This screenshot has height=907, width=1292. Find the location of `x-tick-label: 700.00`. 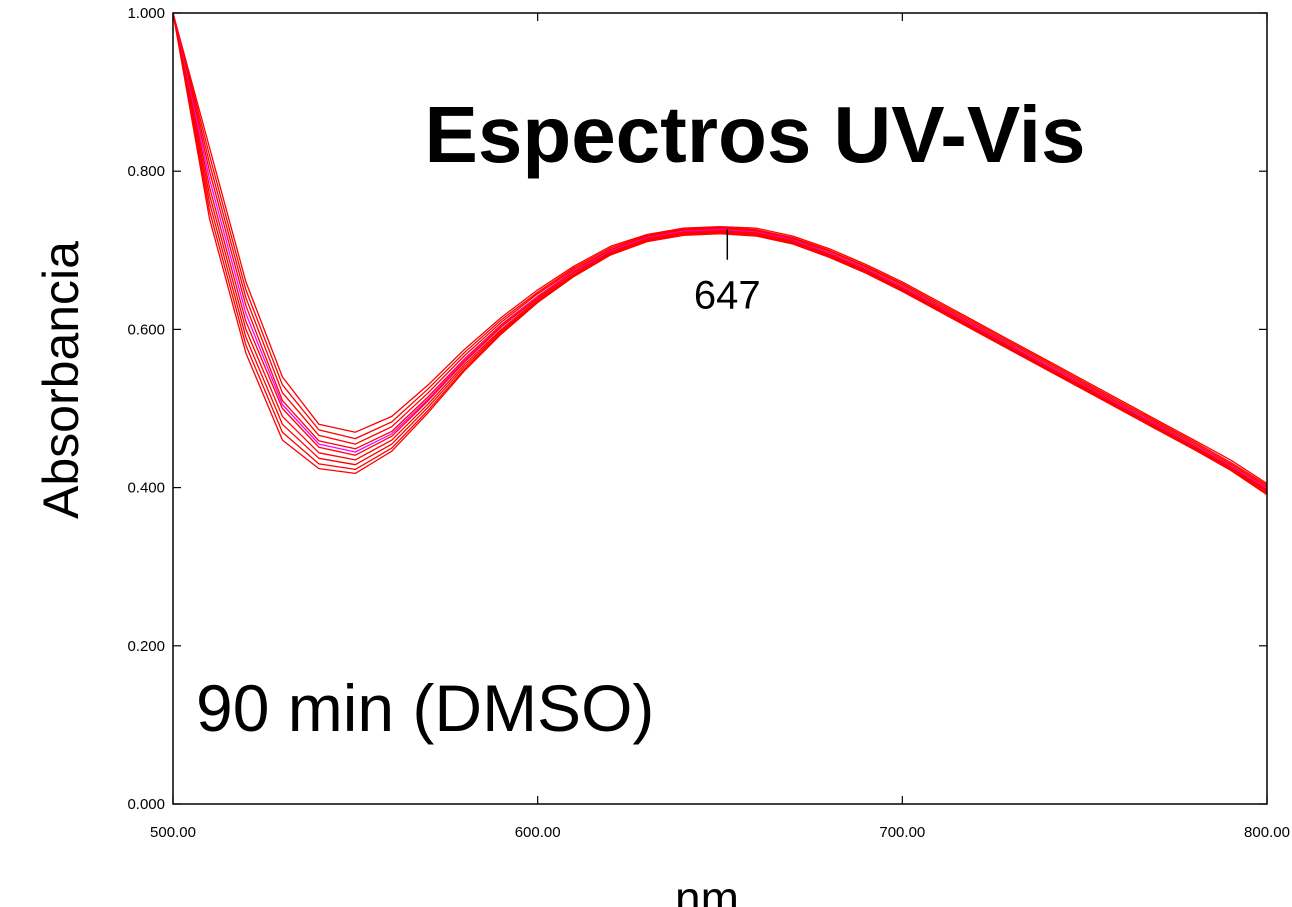

x-tick-label: 700.00 is located at coordinates (902, 832).